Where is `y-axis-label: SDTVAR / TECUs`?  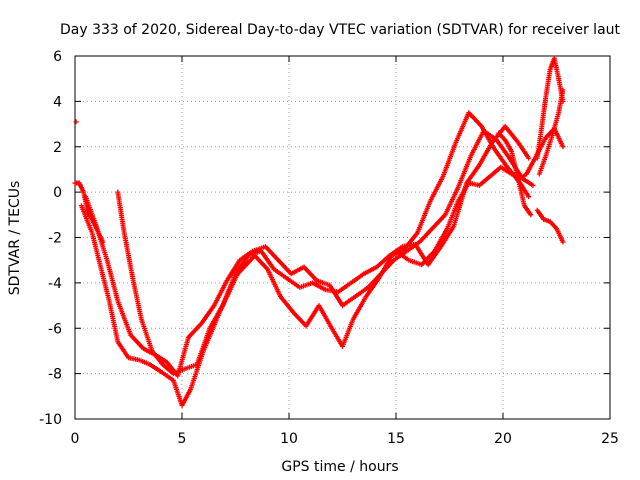
y-axis-label: SDTVAR / TECUs is located at coordinates (15, 238).